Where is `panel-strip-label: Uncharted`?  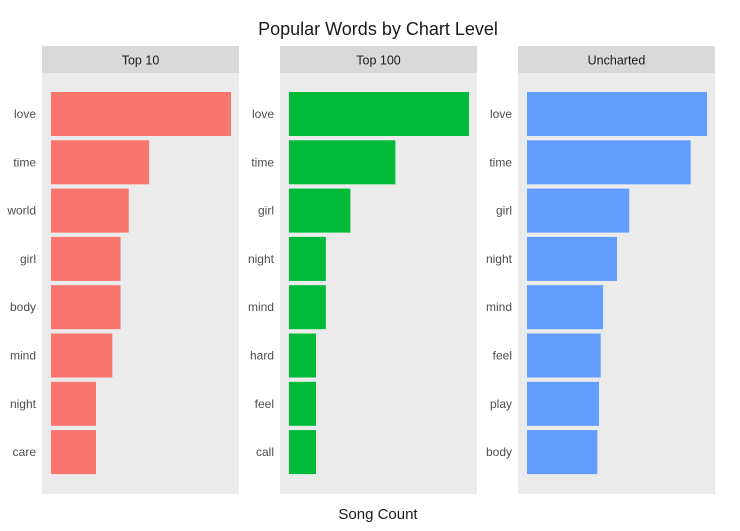 panel-strip-label: Uncharted is located at coordinates (617, 61).